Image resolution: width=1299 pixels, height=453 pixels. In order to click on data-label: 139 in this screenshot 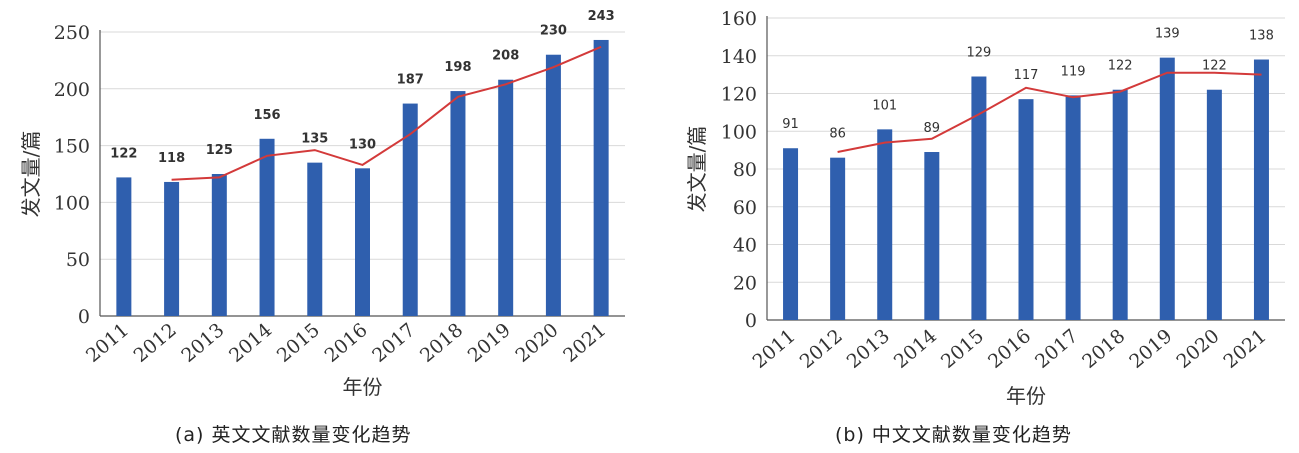, I will do `click(1167, 34)`.